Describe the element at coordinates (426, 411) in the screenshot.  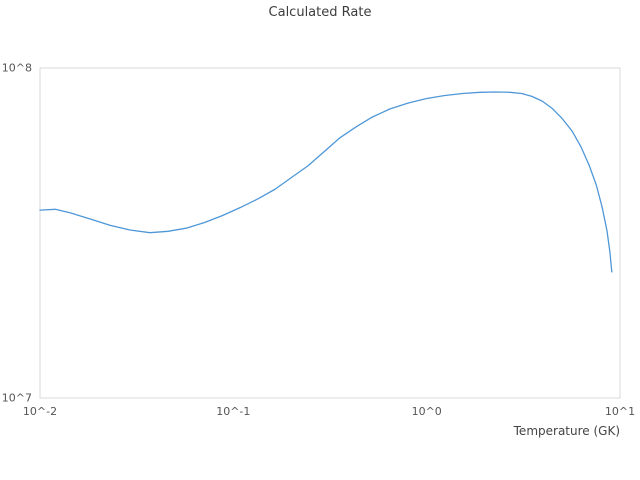
I see `x-tick-label: 10^0` at that location.